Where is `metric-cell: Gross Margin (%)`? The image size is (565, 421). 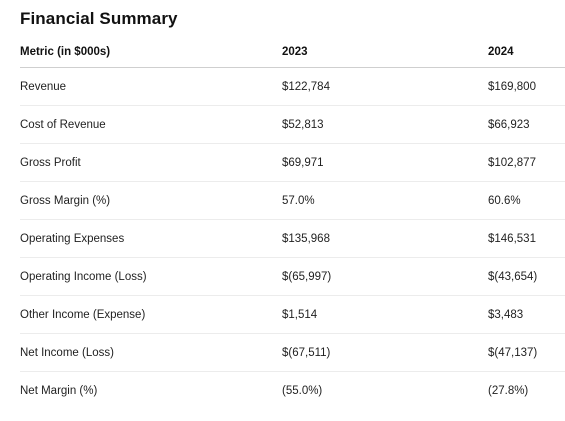
metric-cell: Gross Margin (%) is located at coordinates (151, 200).